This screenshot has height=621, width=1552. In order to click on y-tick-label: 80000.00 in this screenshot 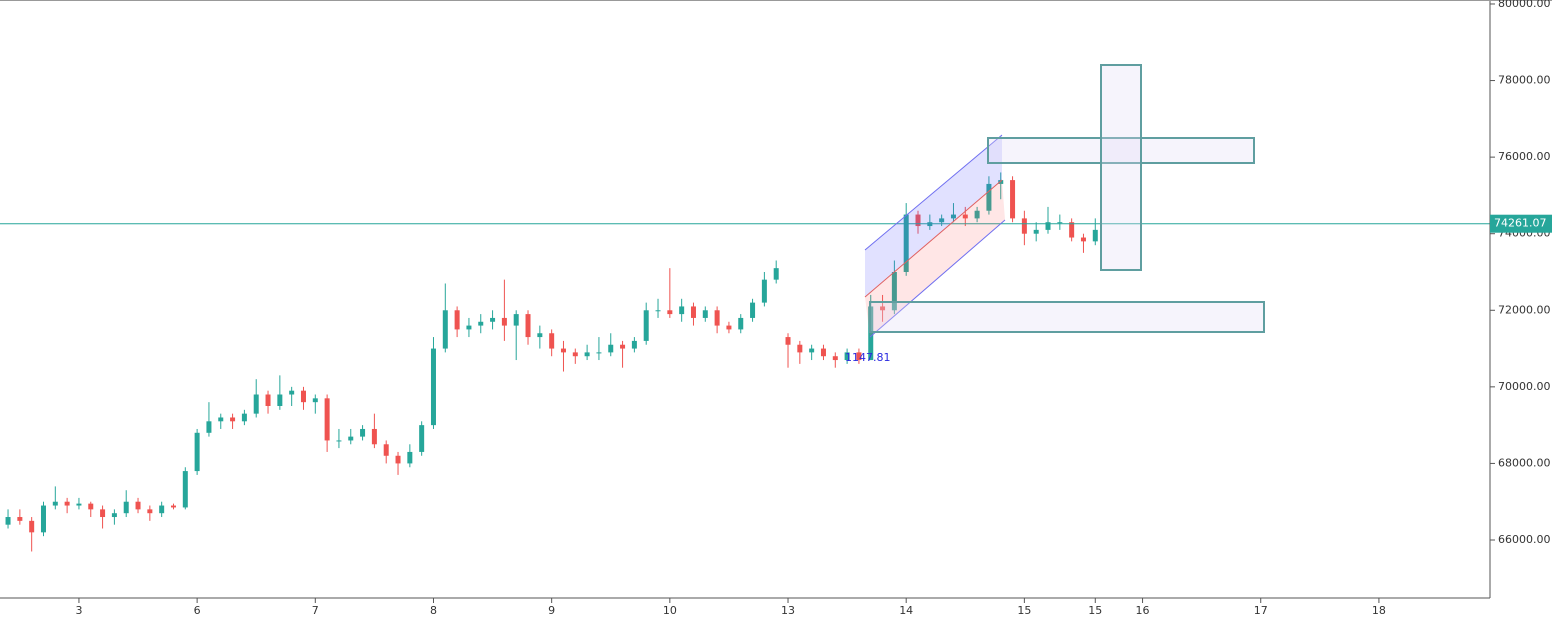, I will do `click(1524, 5)`.